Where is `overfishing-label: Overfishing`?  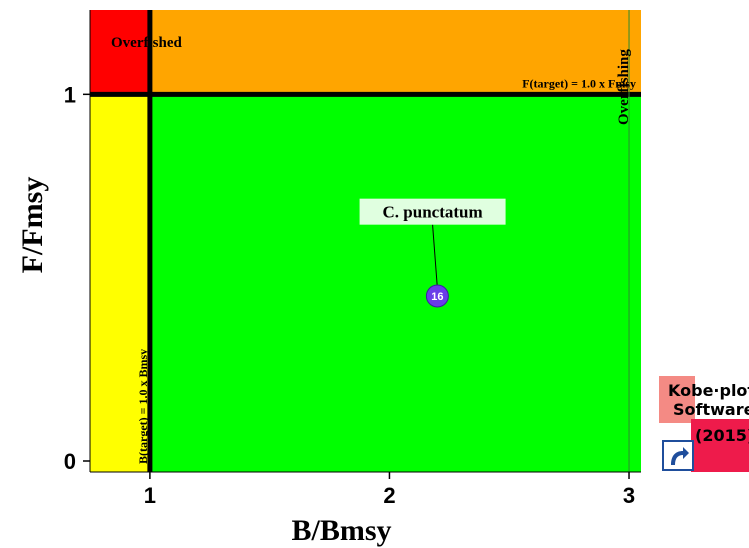
overfishing-label: Overfishing is located at coordinates (624, 87).